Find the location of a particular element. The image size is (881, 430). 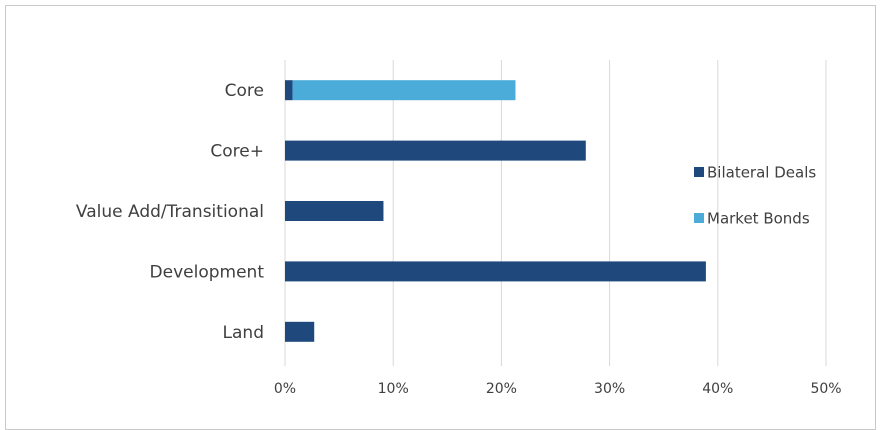

category-label: Core+ is located at coordinates (237, 152).